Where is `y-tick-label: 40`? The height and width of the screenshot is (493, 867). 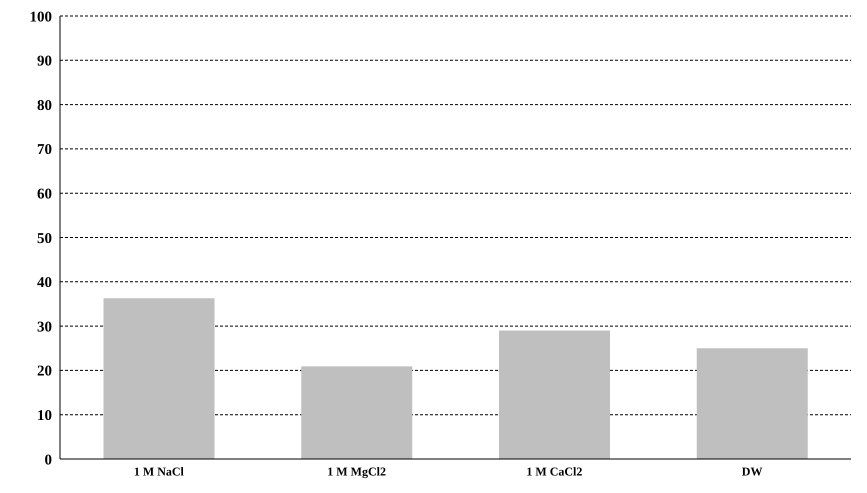
y-tick-label: 40 is located at coordinates (44, 283).